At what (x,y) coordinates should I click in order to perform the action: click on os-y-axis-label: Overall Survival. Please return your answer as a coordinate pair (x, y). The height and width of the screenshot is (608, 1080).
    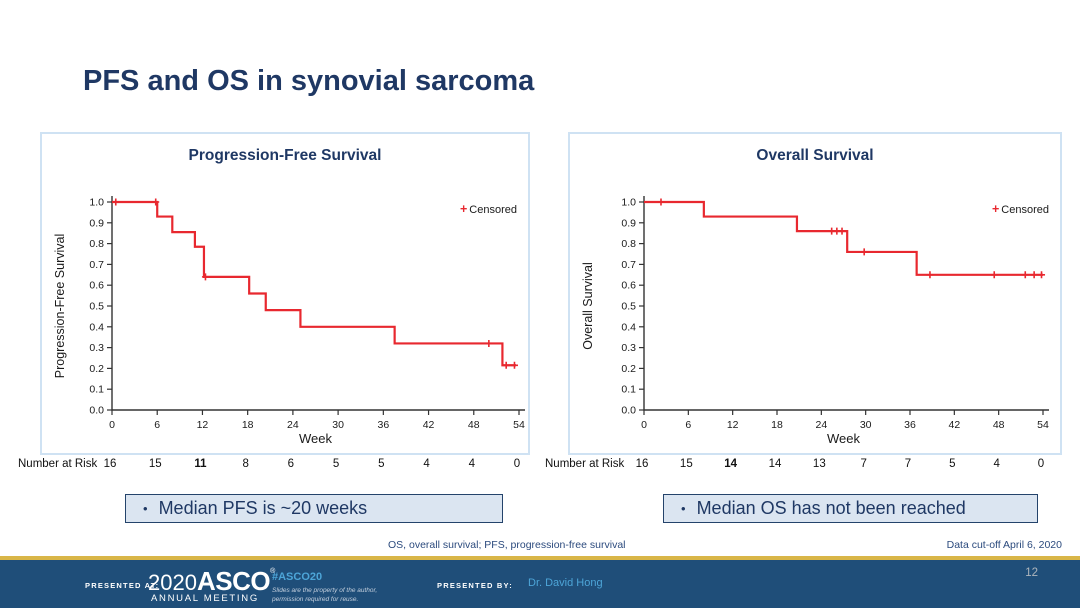
    Looking at the image, I should click on (588, 306).